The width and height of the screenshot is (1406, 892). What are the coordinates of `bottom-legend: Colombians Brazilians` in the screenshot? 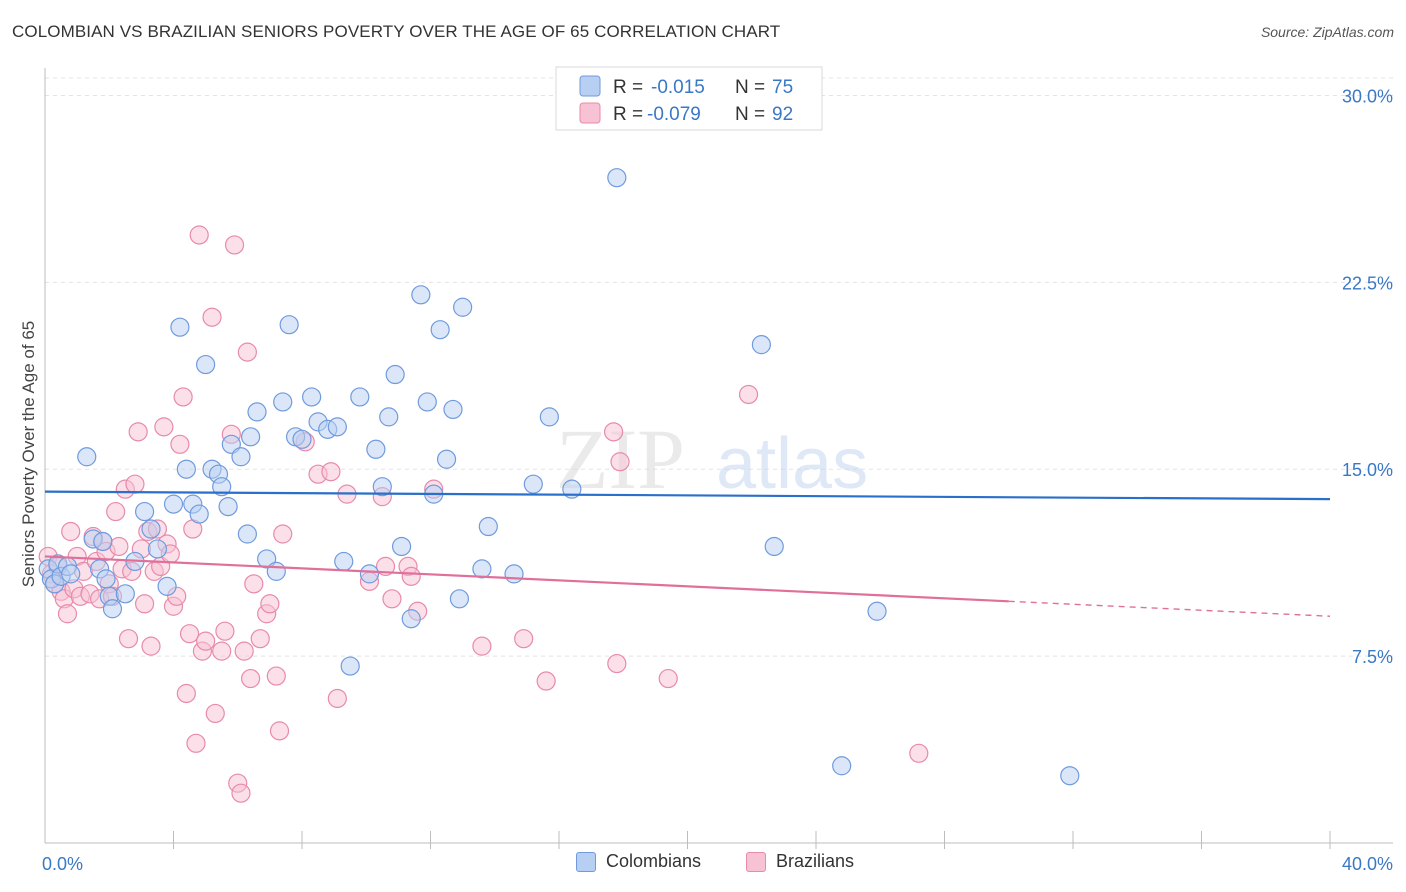 It's located at (703, 864).